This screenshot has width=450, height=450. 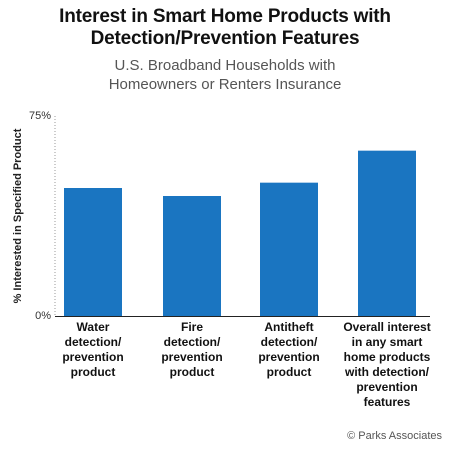 I want to click on x-category-label-line: features, so click(x=387, y=402).